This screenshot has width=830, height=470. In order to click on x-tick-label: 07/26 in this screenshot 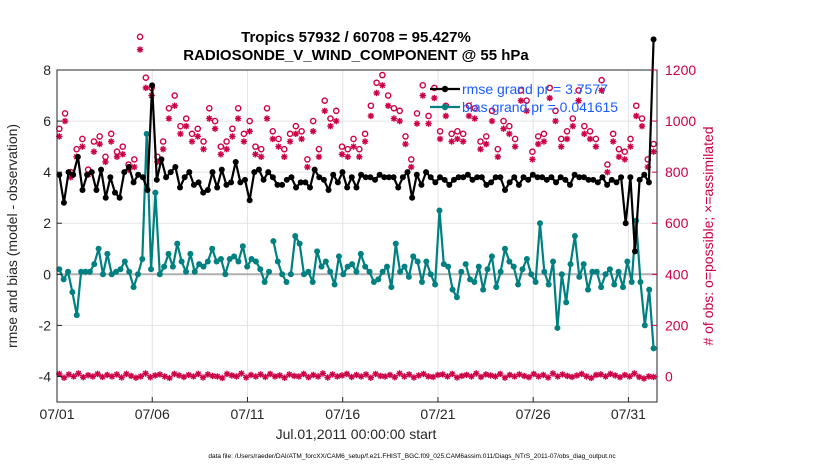, I will do `click(533, 414)`.